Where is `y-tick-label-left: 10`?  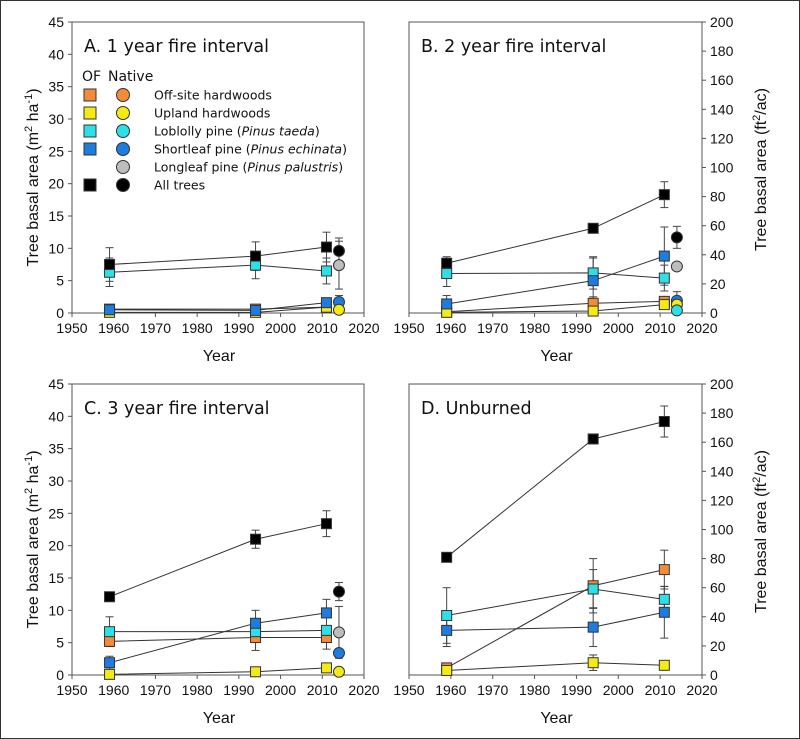
y-tick-label-left: 10 is located at coordinates (56, 248).